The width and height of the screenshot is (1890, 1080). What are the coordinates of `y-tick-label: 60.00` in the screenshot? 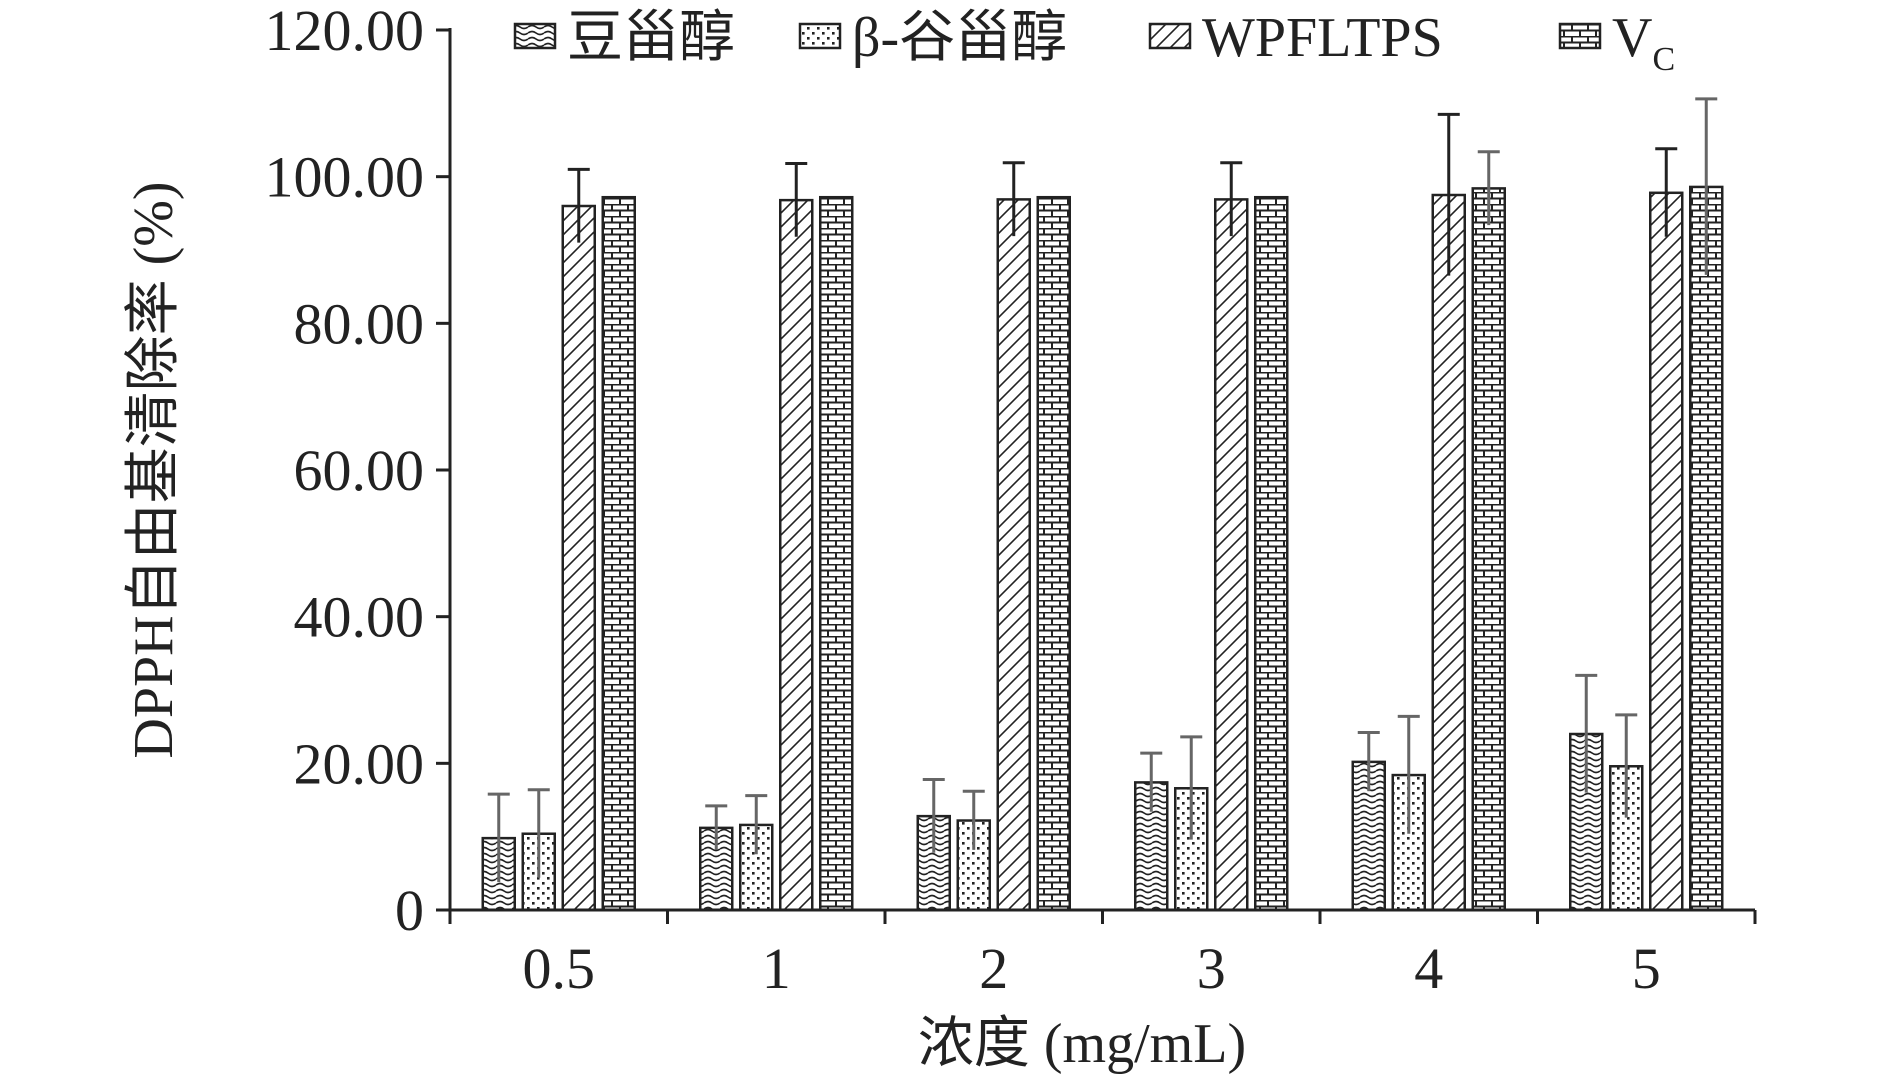 It's located at (359, 470).